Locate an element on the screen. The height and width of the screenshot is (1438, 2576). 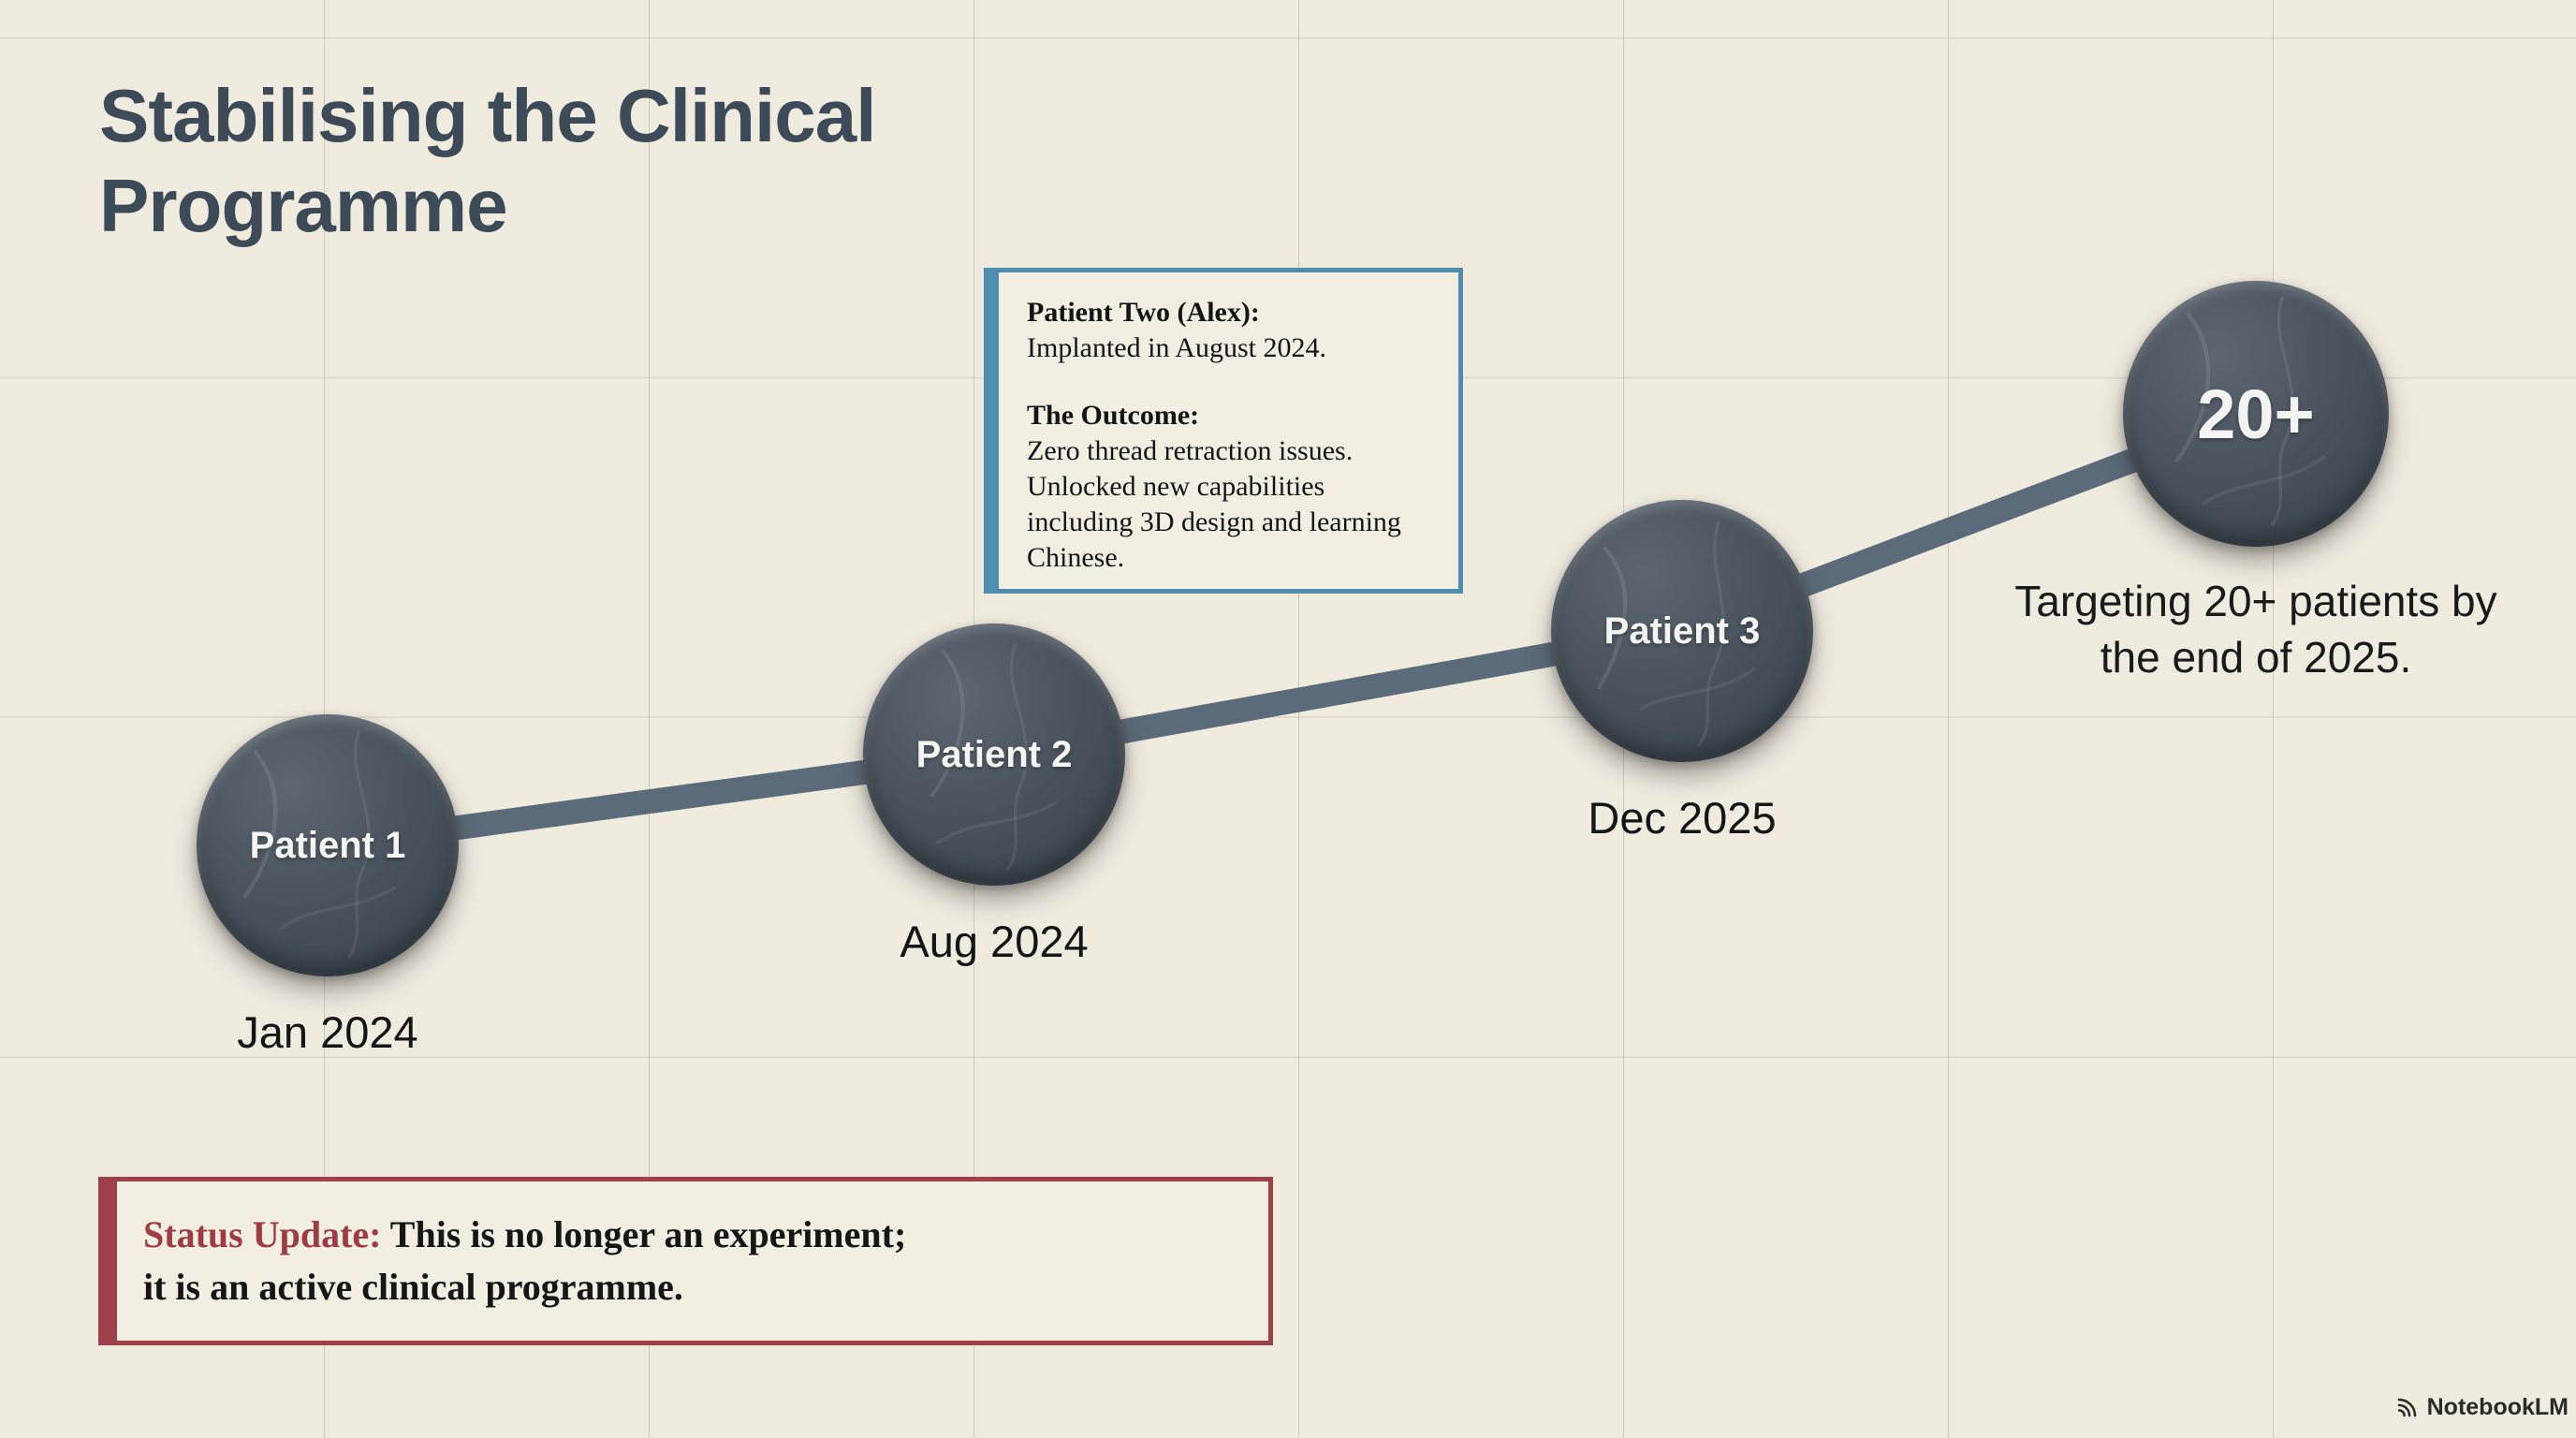
milestone-label: 20+ is located at coordinates (2256, 413).